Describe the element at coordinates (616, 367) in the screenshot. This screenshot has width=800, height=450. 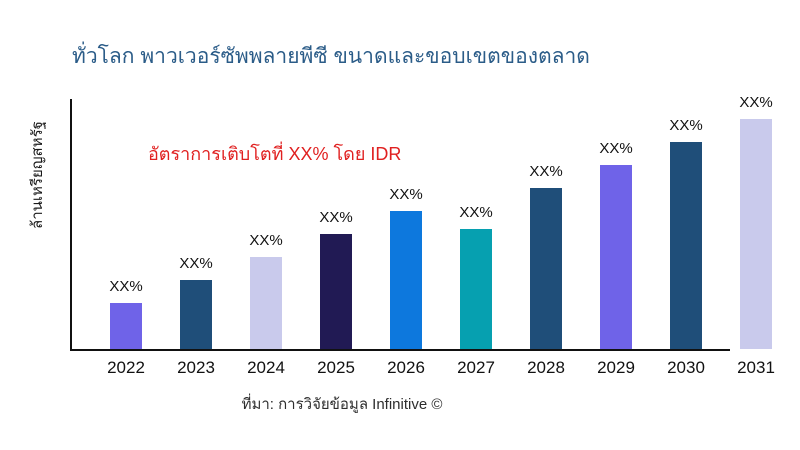
I see `x-tick-2029: 2029` at that location.